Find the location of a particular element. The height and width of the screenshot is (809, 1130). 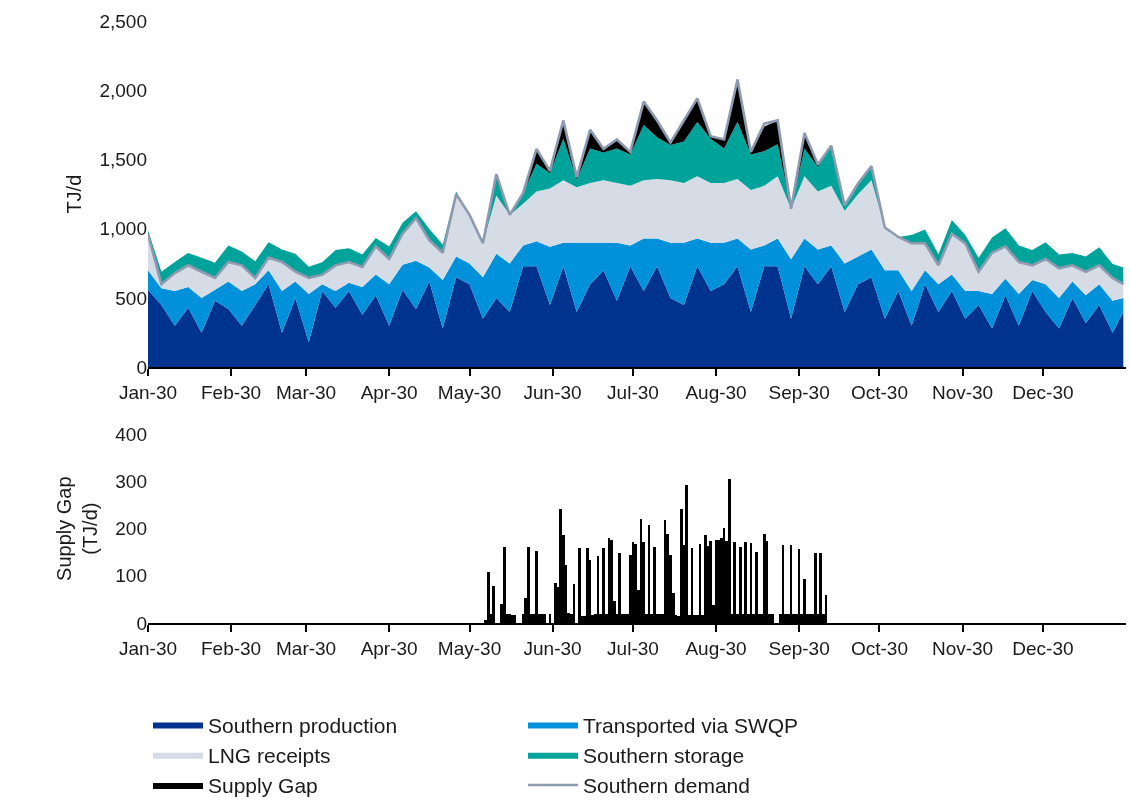

y-tick-label: 1,000 is located at coordinates (123, 229).